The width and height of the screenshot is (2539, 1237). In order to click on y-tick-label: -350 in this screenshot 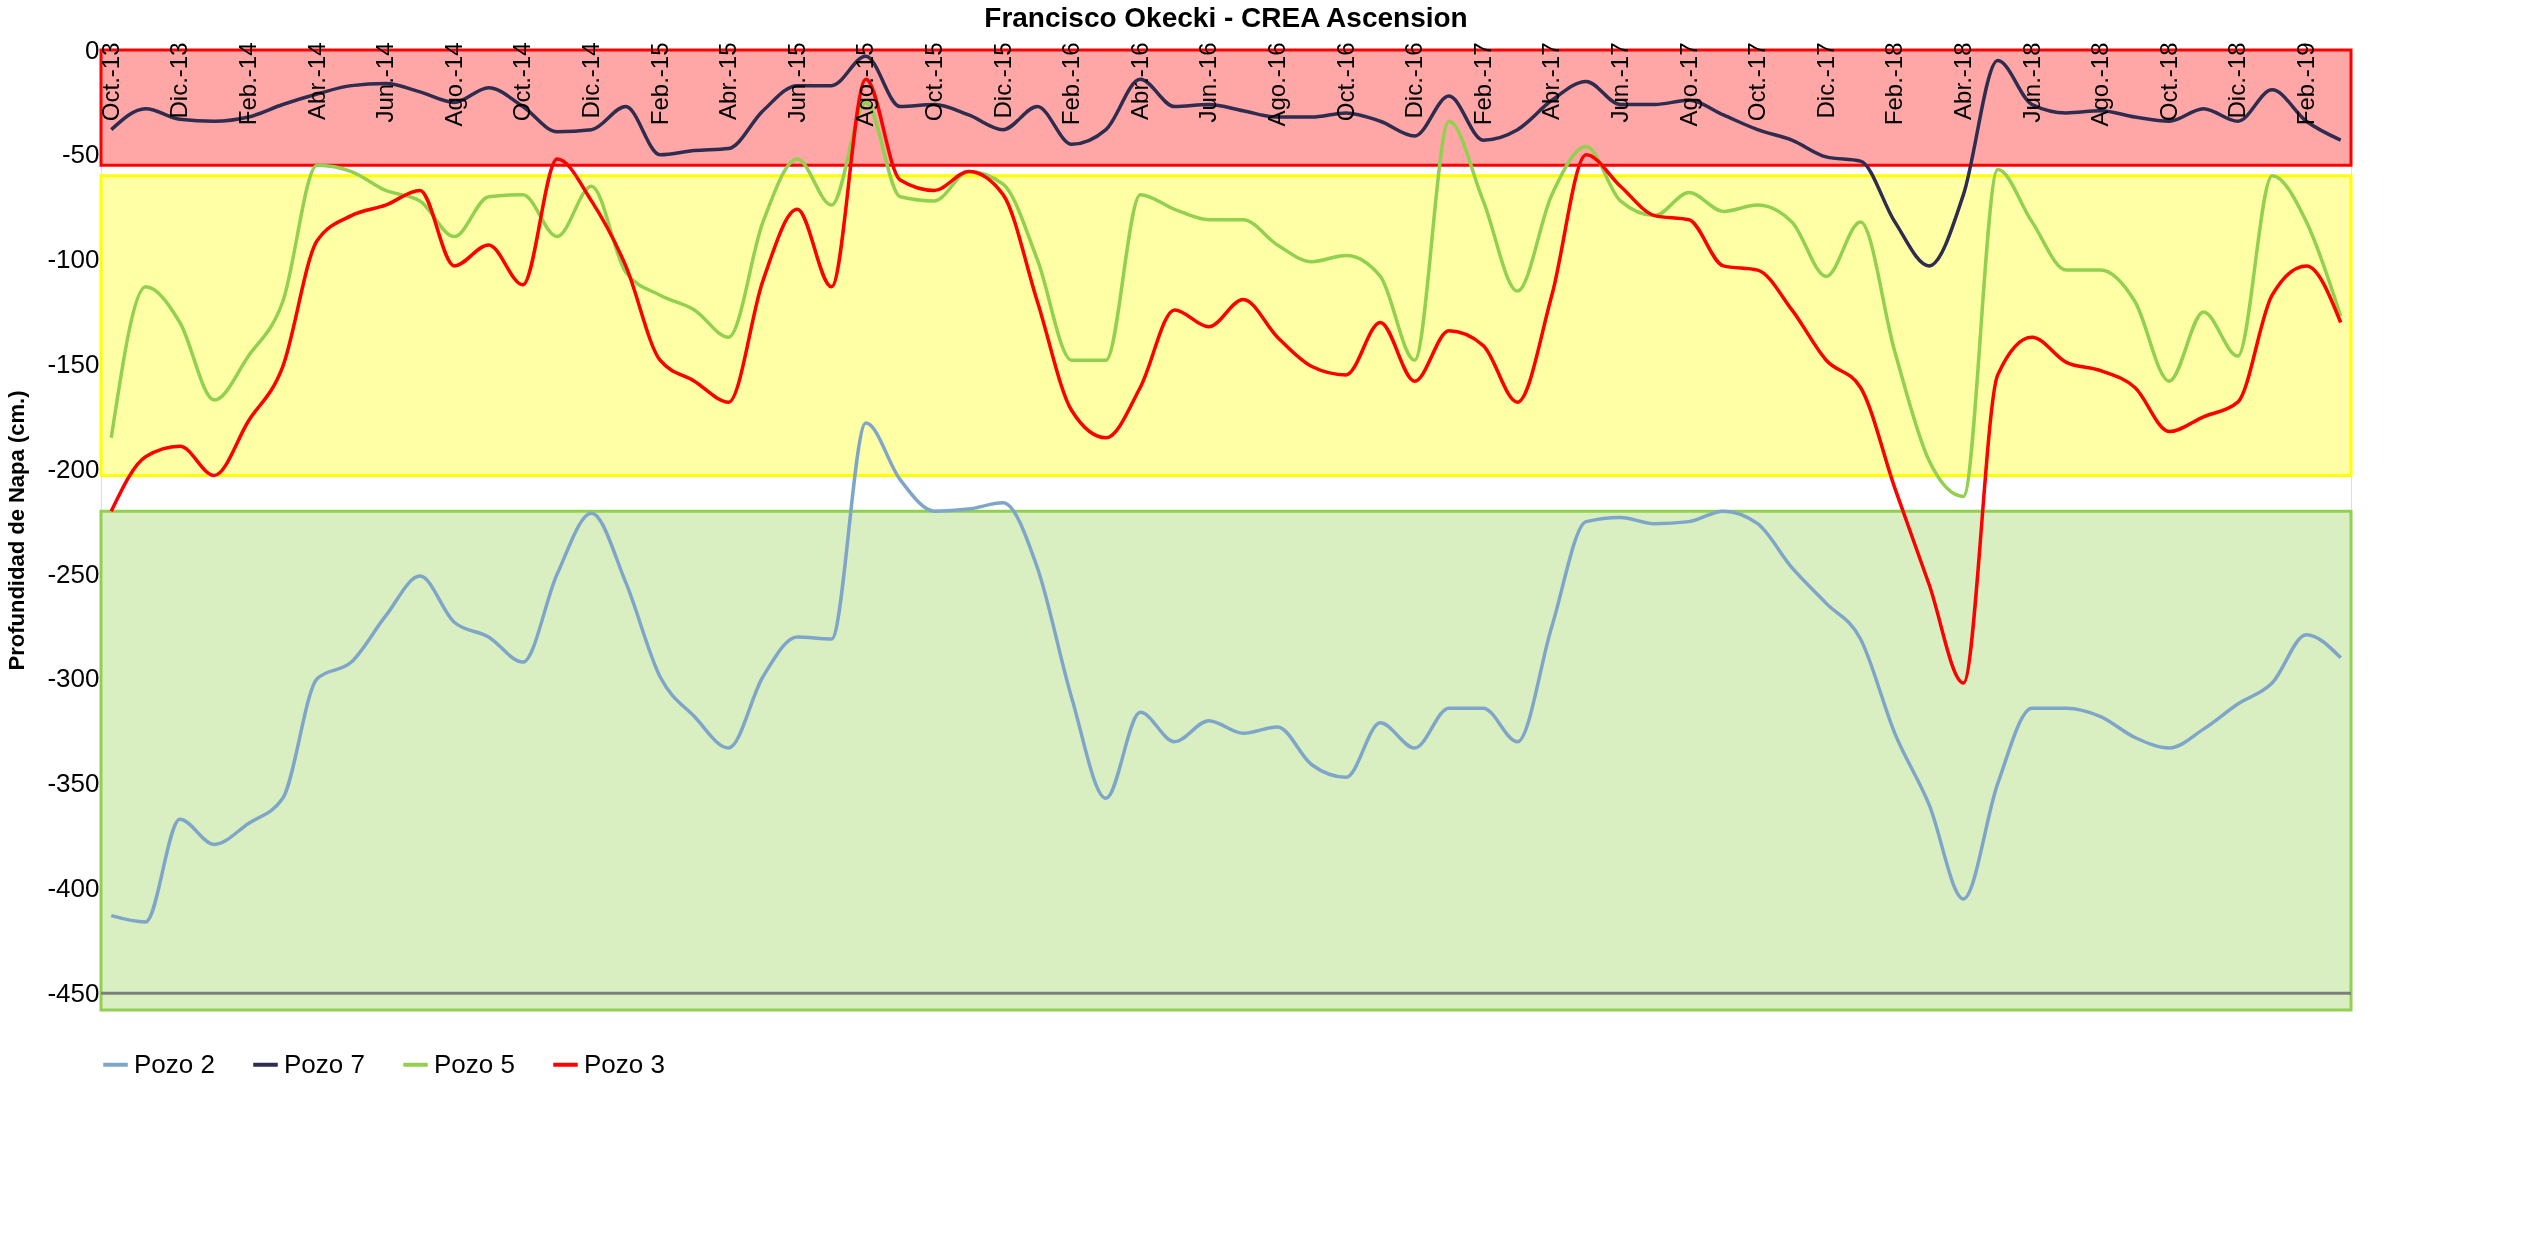, I will do `click(73, 783)`.